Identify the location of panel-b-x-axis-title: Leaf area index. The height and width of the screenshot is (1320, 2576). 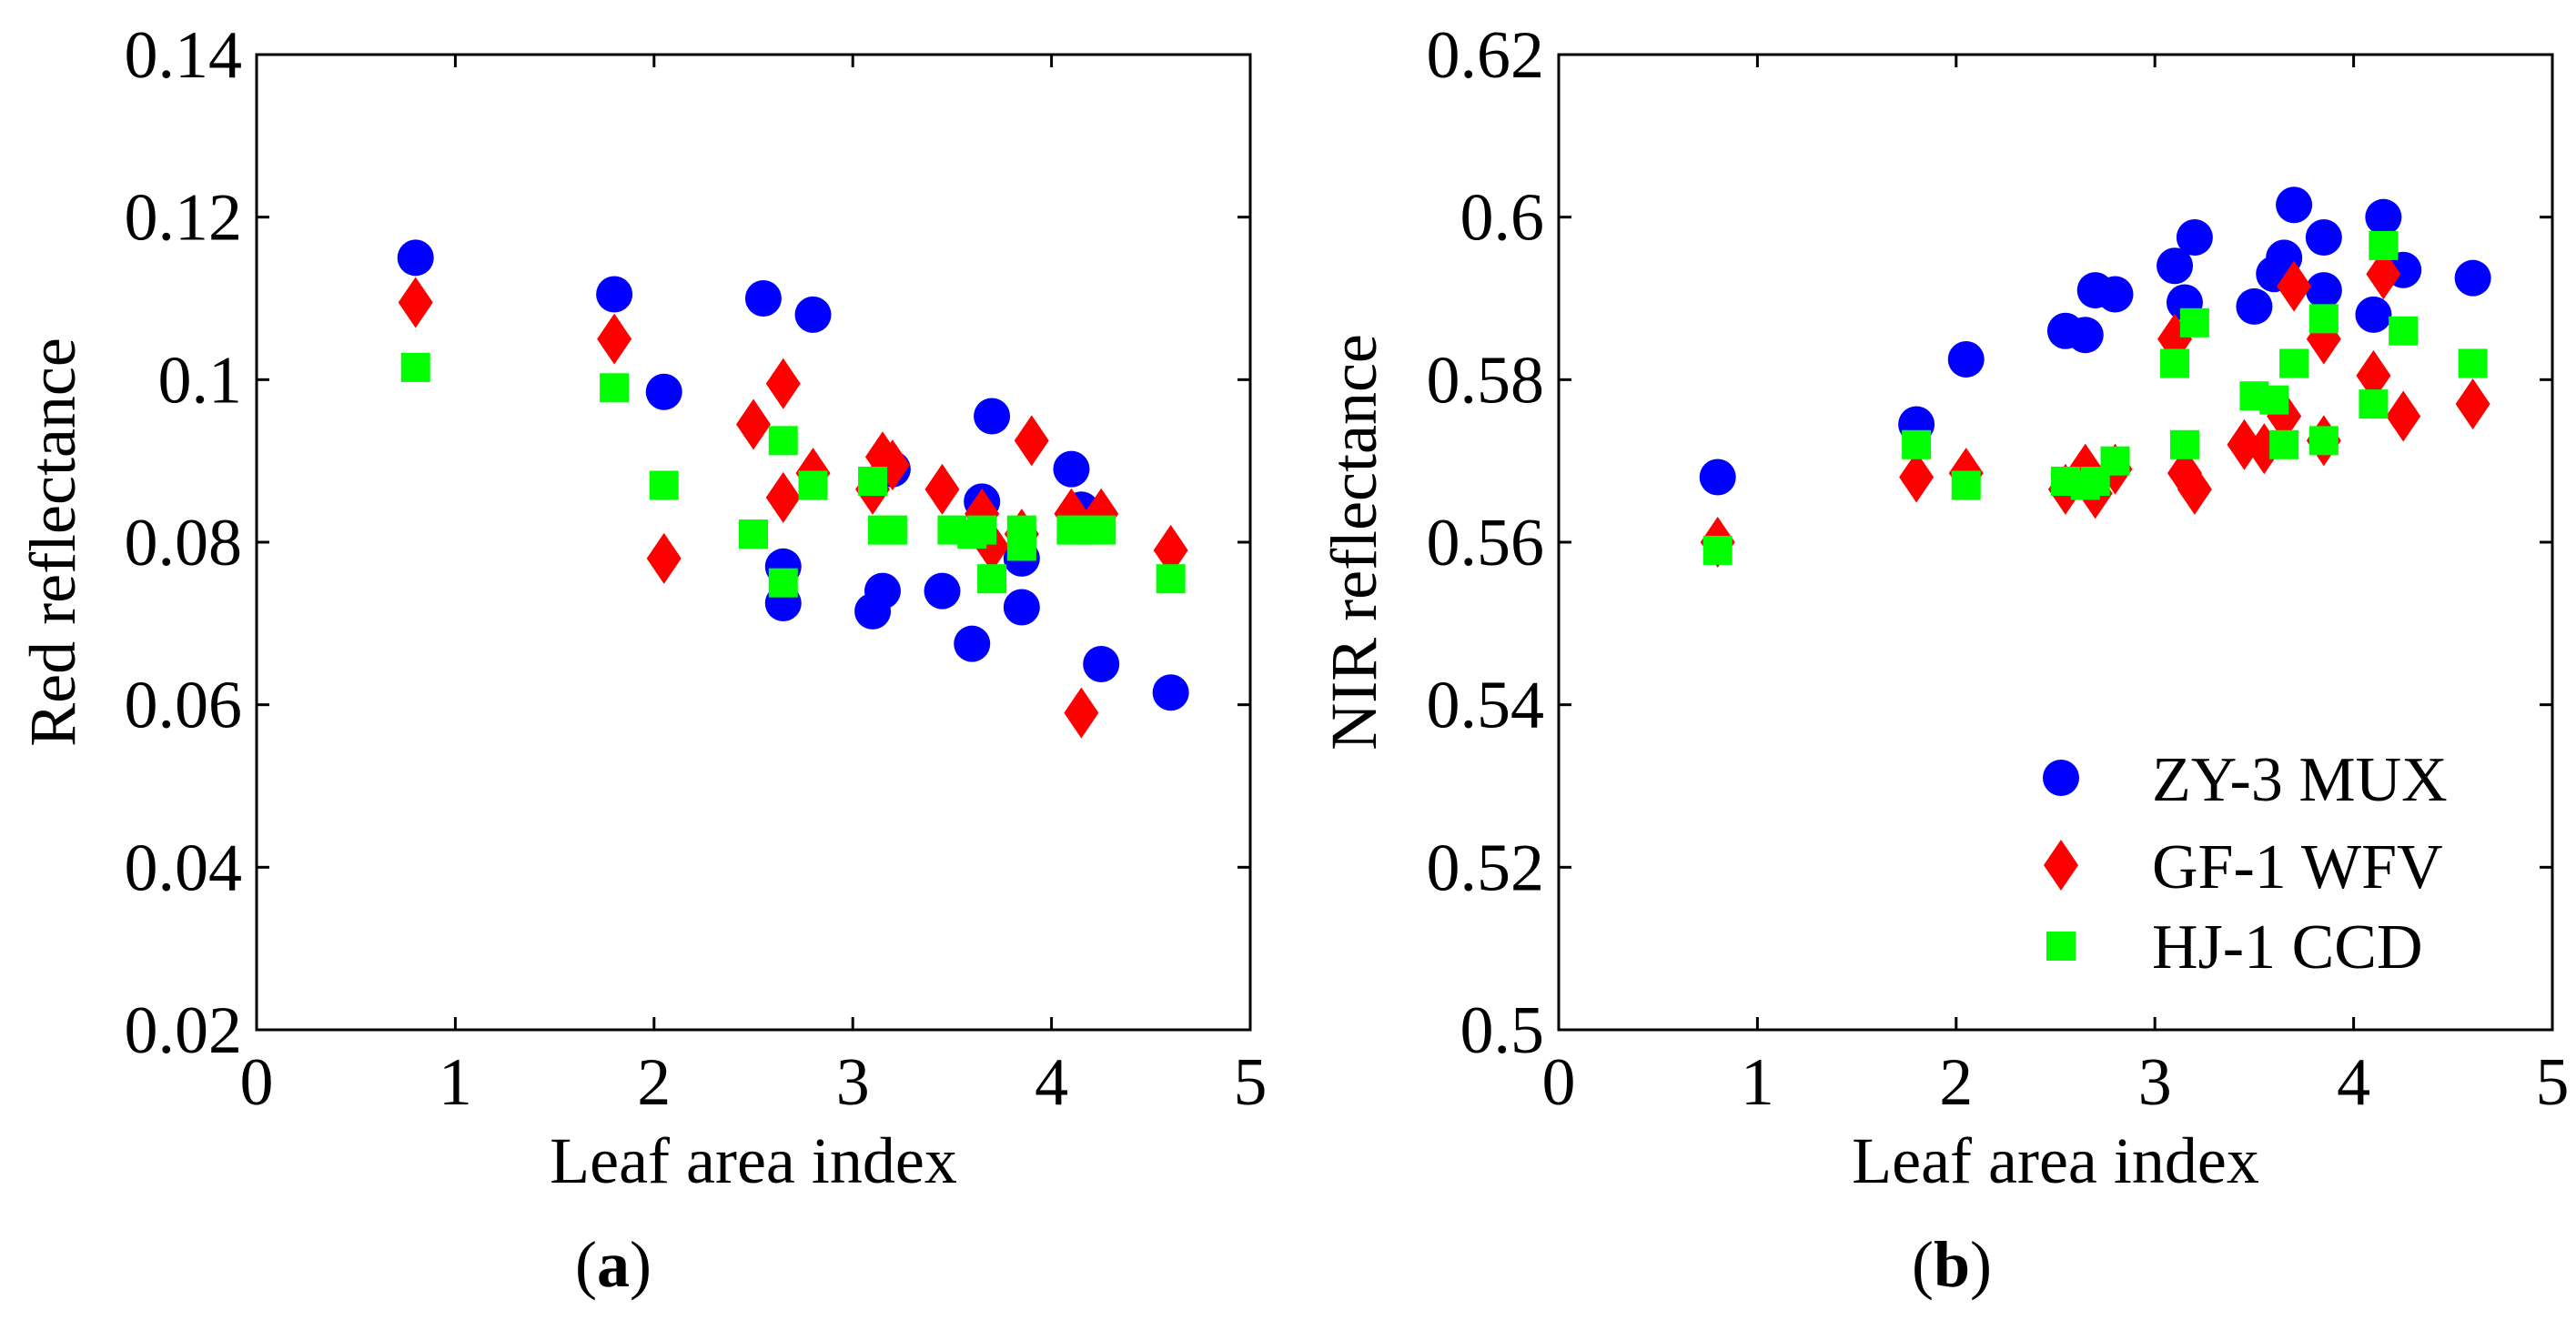
(2055, 1160).